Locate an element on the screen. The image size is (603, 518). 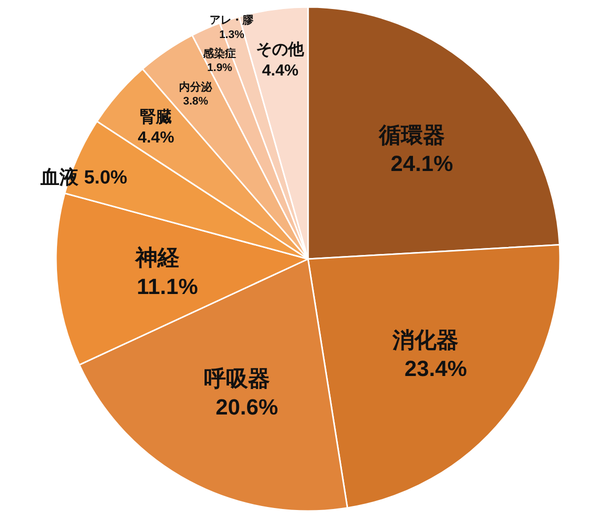
data-label: 3.8% is located at coordinates (195, 102).